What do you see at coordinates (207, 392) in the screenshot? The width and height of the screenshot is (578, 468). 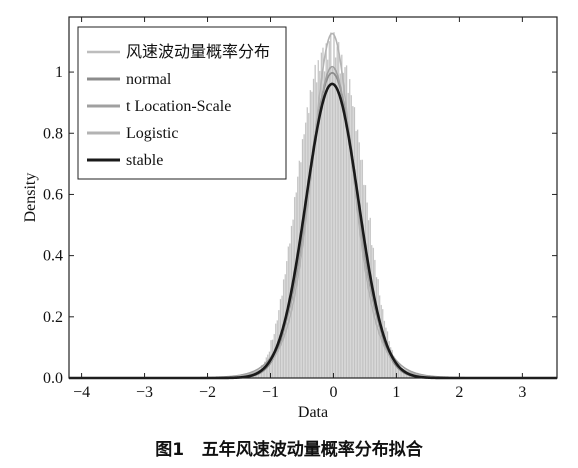 I see `x-tick-label: −2` at bounding box center [207, 392].